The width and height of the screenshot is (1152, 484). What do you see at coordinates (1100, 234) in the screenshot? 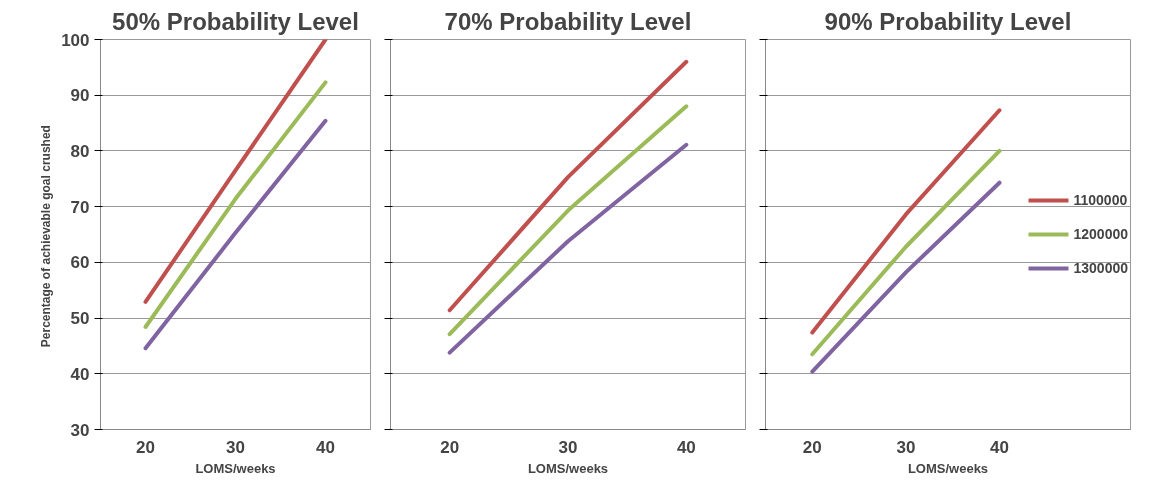
I see `legend-label: 1200000` at bounding box center [1100, 234].